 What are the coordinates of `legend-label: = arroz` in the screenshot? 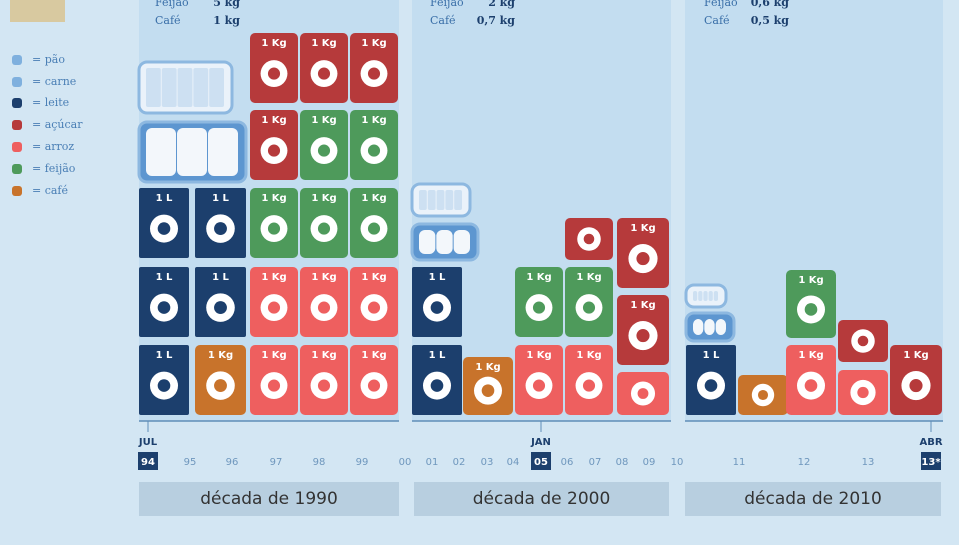 It's located at (53, 146).